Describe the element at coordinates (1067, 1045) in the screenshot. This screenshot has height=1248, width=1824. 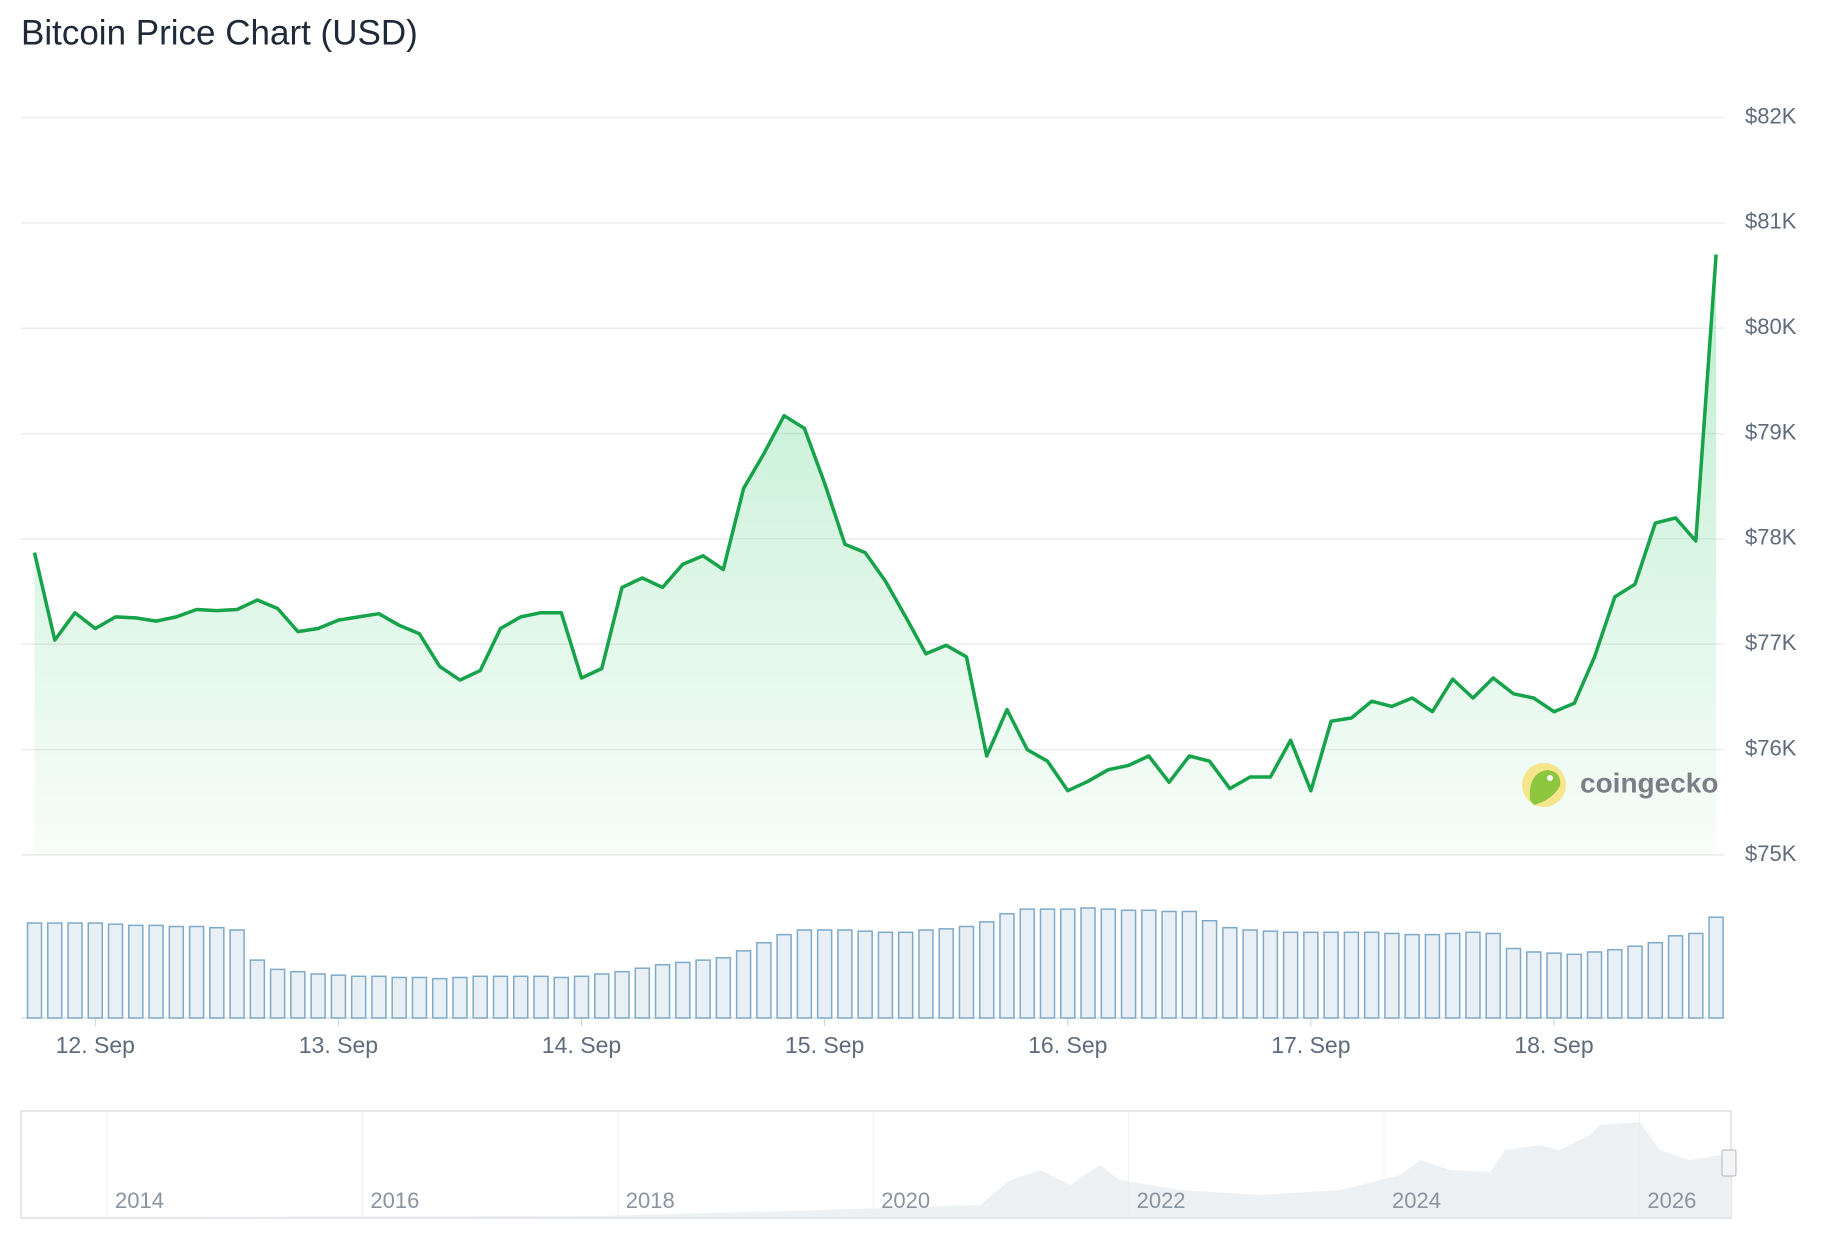
I see `x-tick-label: 16. Sep` at that location.